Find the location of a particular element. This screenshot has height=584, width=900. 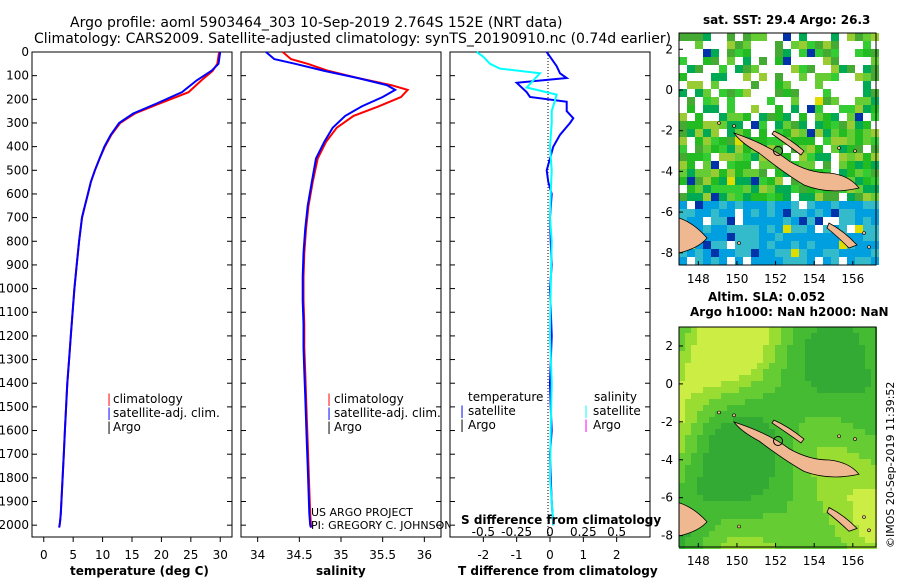

map-y-tick-label: -2 is located at coordinates (667, 422).